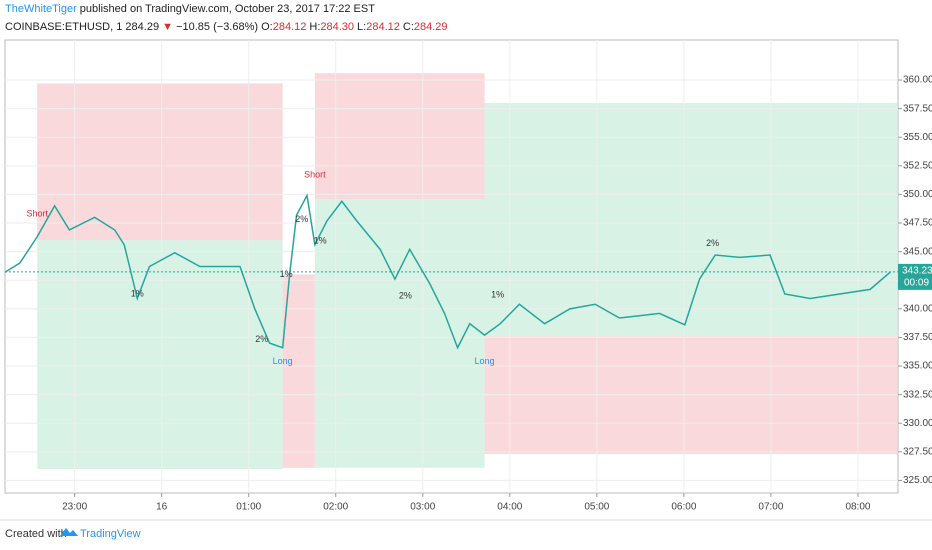 The height and width of the screenshot is (550, 932). Describe the element at coordinates (422, 507) in the screenshot. I see `x-tick-label: 03:00` at that location.